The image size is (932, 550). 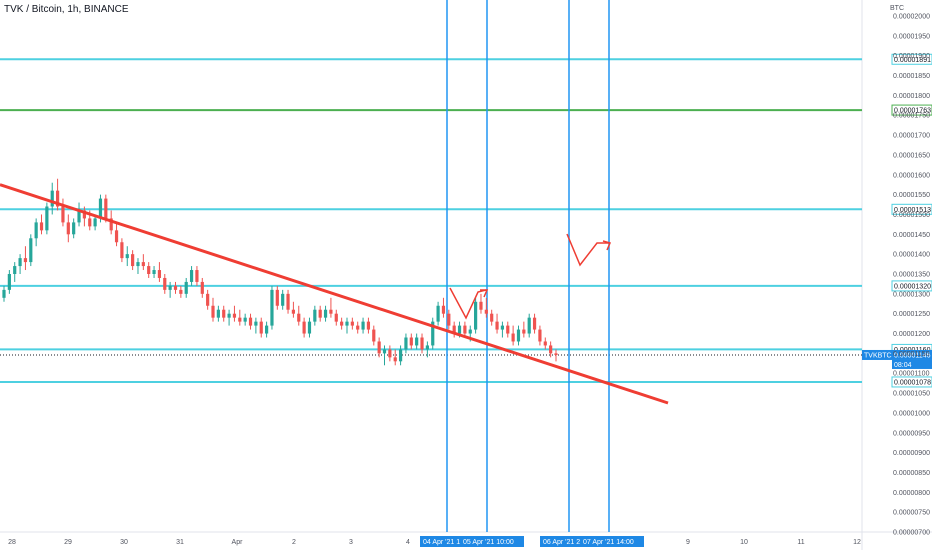 I want to click on time-marker-label: 04 Apr '21 1:, so click(x=442, y=542).